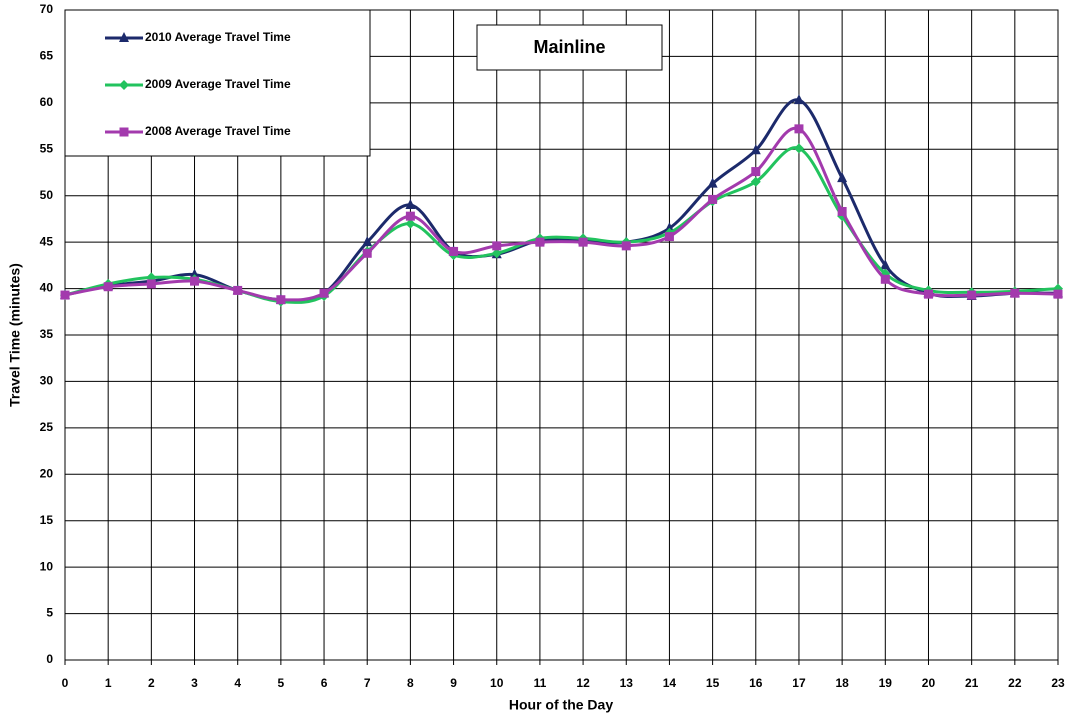  I want to click on x-tick-label: 17, so click(799, 683).